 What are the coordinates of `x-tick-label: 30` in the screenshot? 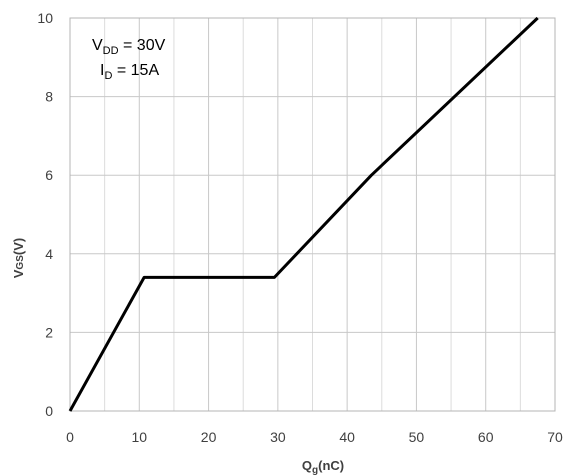 It's located at (278, 437).